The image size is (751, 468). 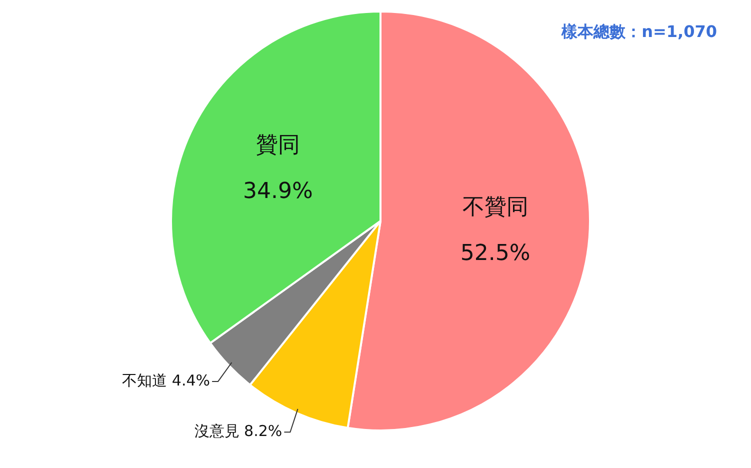 What do you see at coordinates (495, 207) in the screenshot?
I see `slice-label: 不贊同` at bounding box center [495, 207].